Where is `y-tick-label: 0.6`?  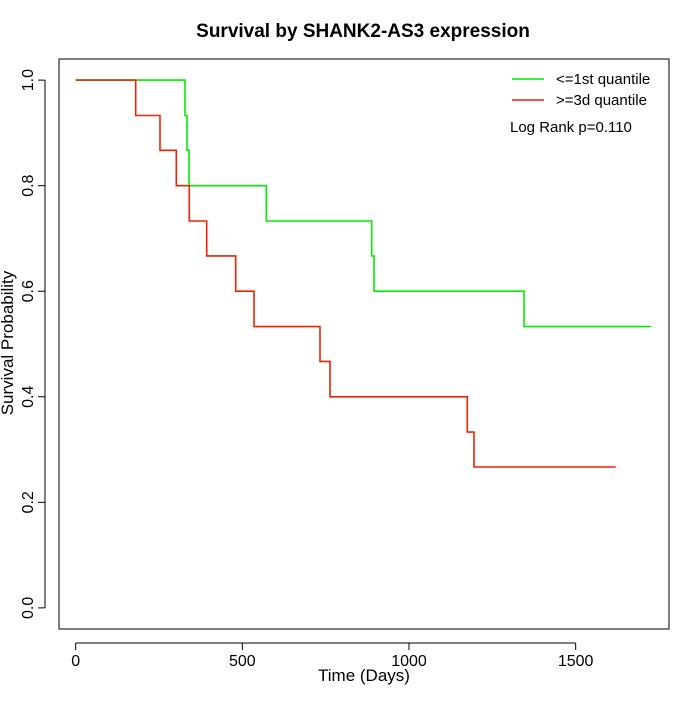 y-tick-label: 0.6 is located at coordinates (28, 291).